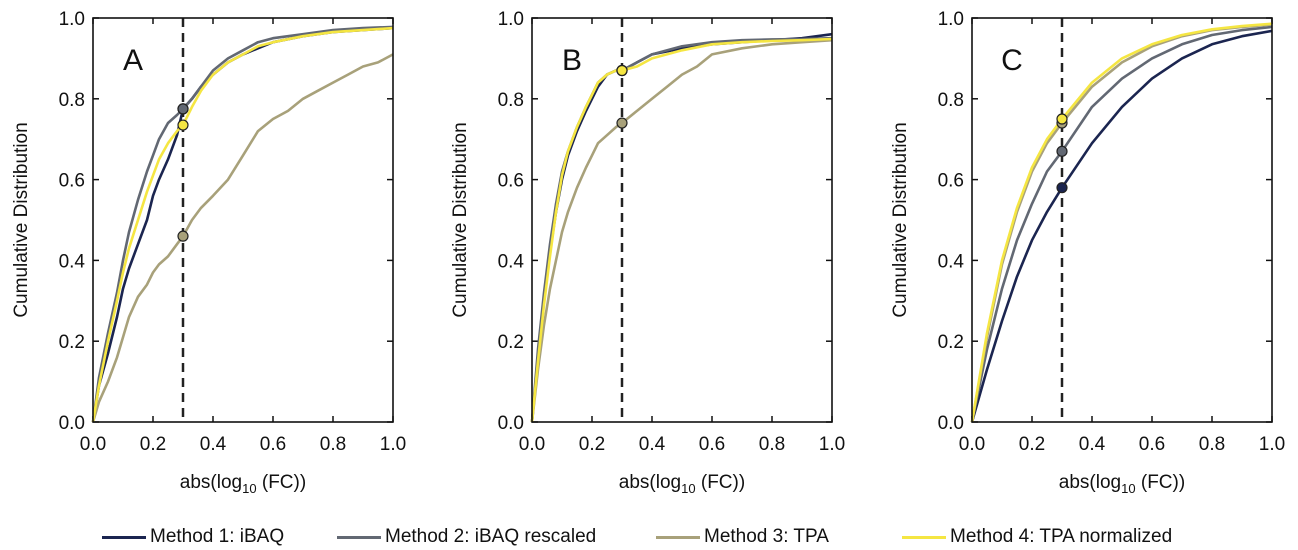  Describe the element at coordinates (217, 536) in the screenshot. I see `legend-label-method-1: Method 1: iBAQ` at that location.